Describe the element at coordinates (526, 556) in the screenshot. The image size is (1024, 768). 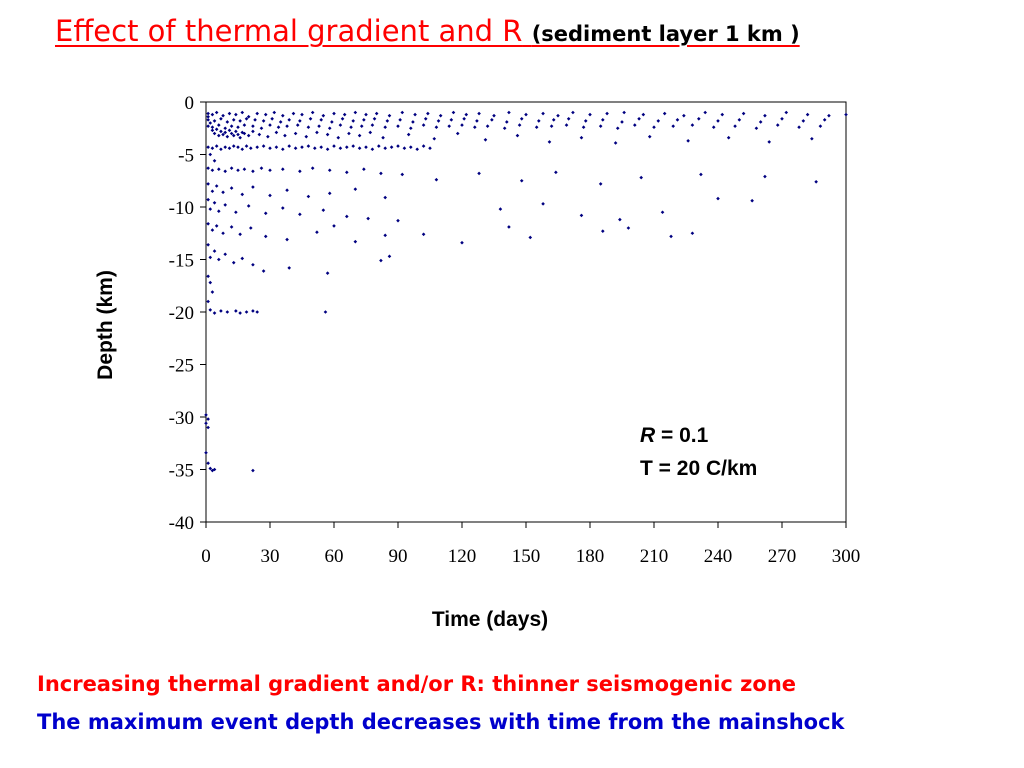
I see `x-tick-label: 150` at that location.